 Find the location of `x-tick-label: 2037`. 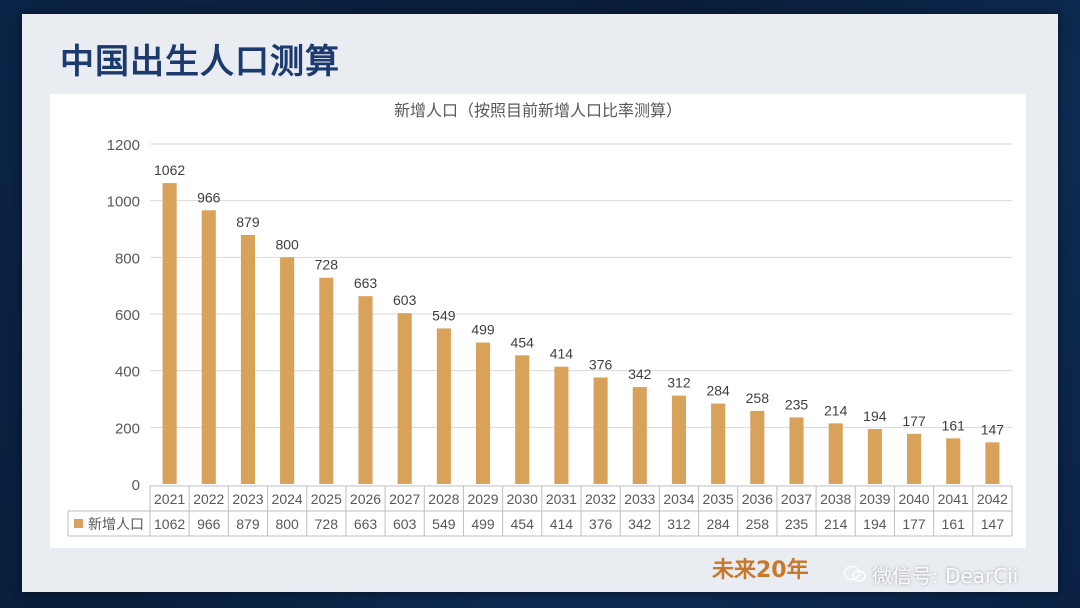

x-tick-label: 2037 is located at coordinates (796, 499).